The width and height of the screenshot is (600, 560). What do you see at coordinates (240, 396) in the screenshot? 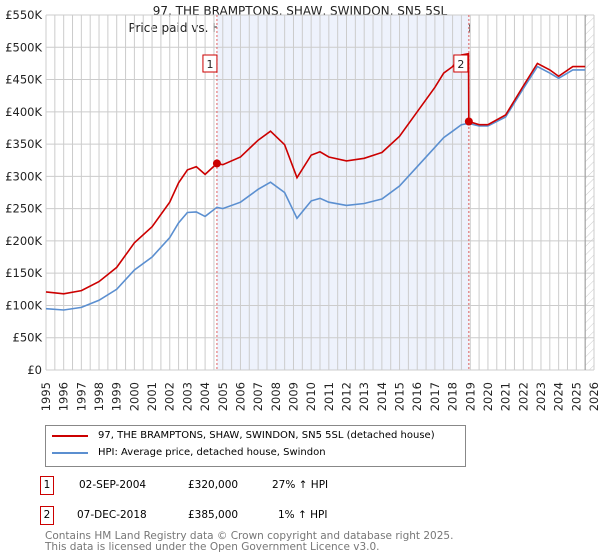
I see `x-tick-label: 2006` at bounding box center [240, 396].